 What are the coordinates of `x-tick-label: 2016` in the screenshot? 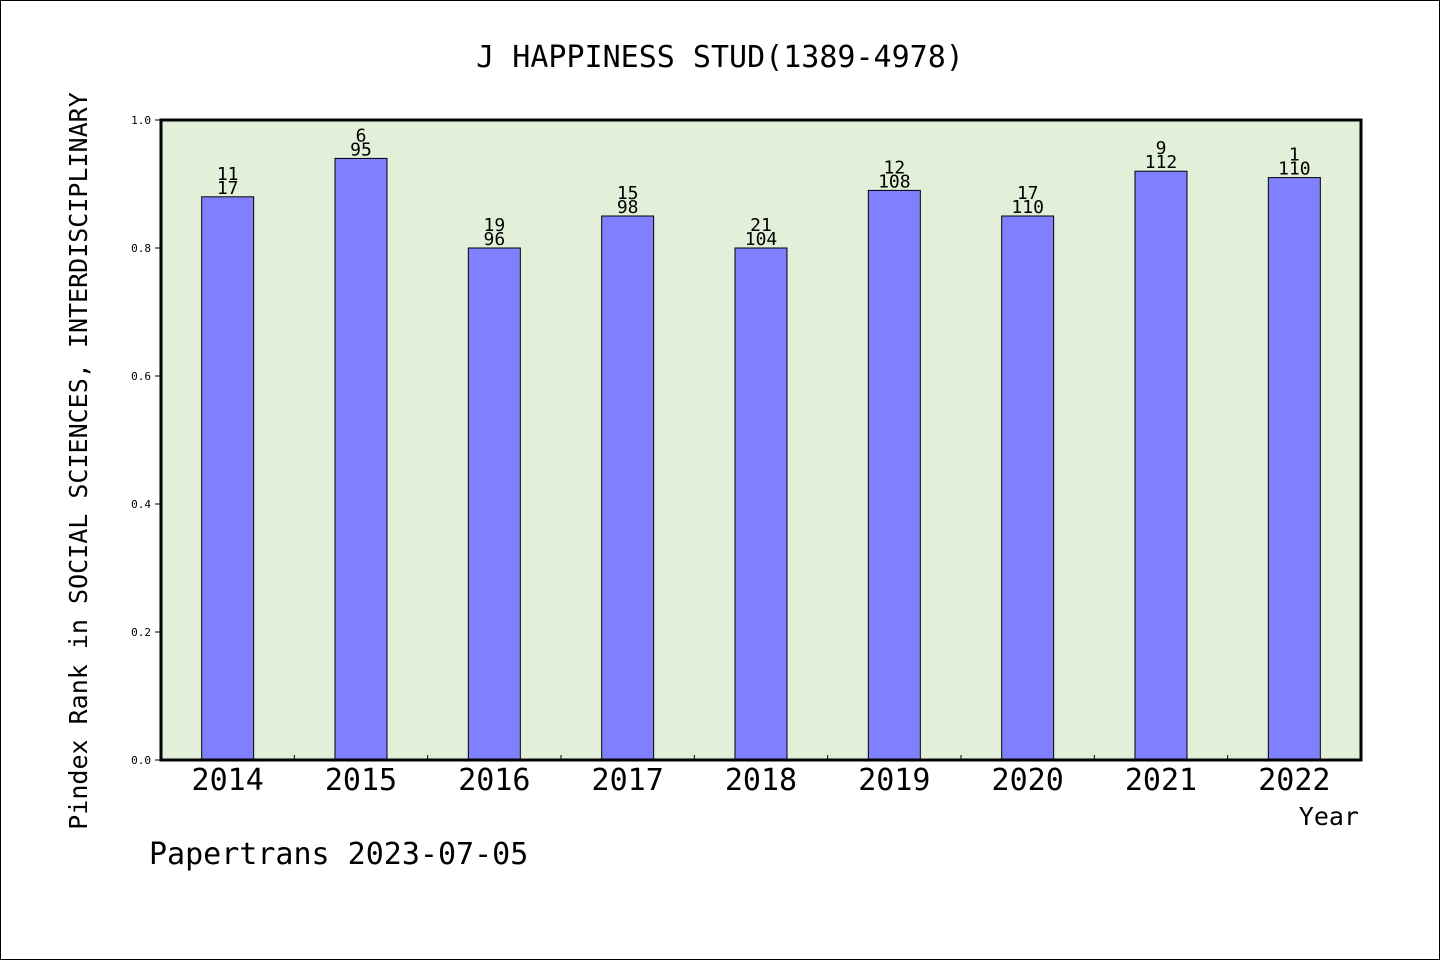 It's located at (494, 780).